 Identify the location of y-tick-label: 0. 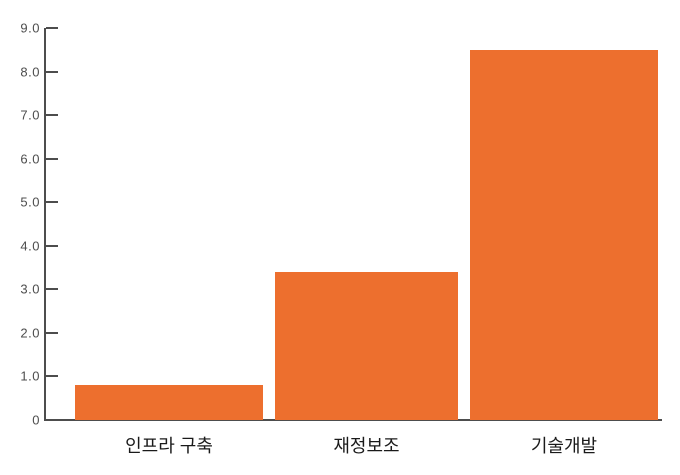
(36, 420).